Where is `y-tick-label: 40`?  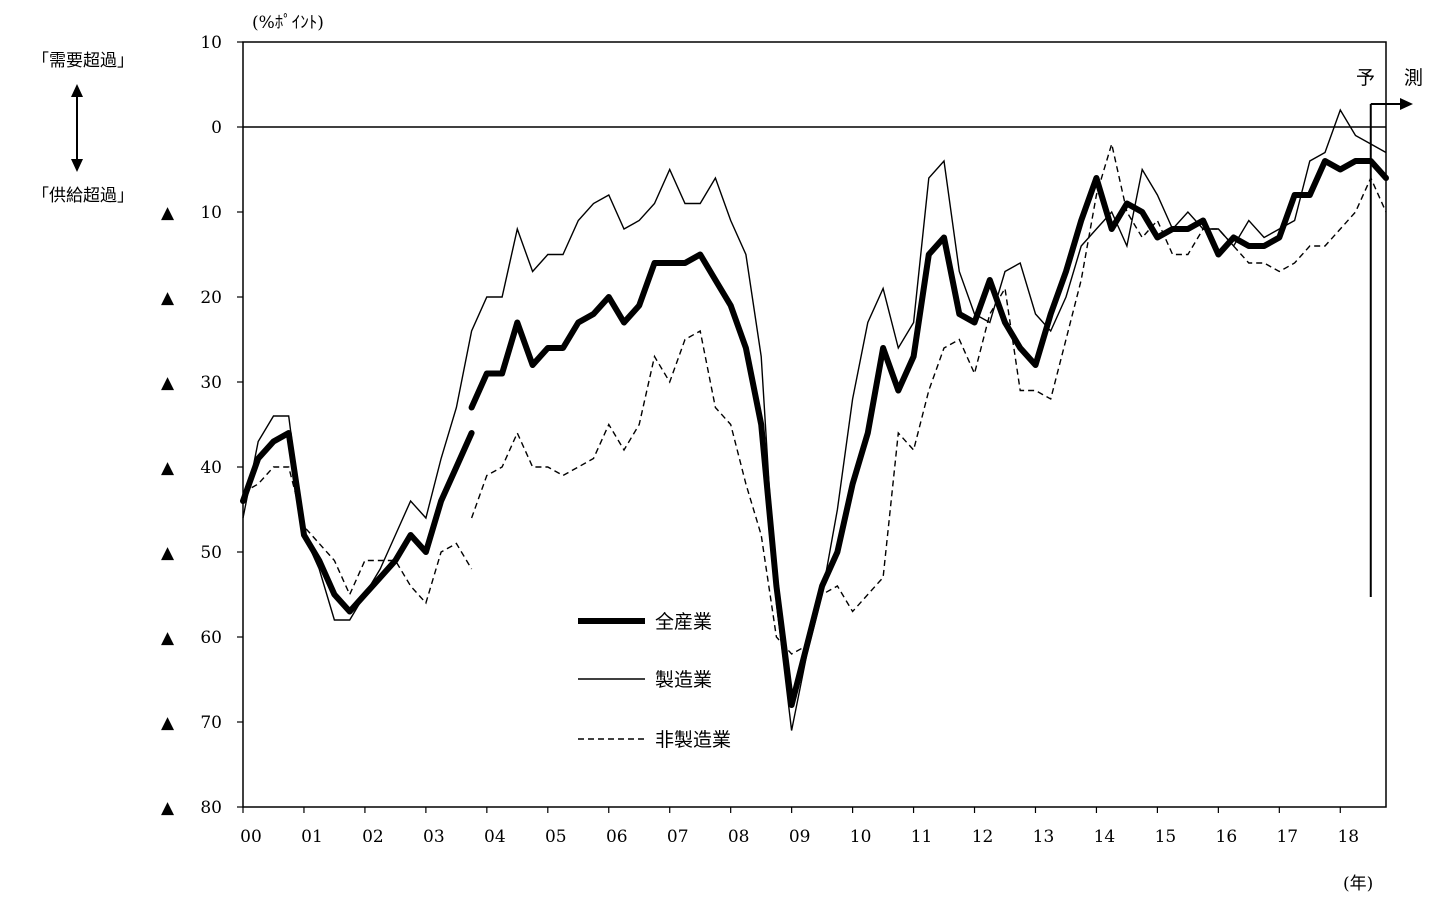 y-tick-label: 40 is located at coordinates (211, 468).